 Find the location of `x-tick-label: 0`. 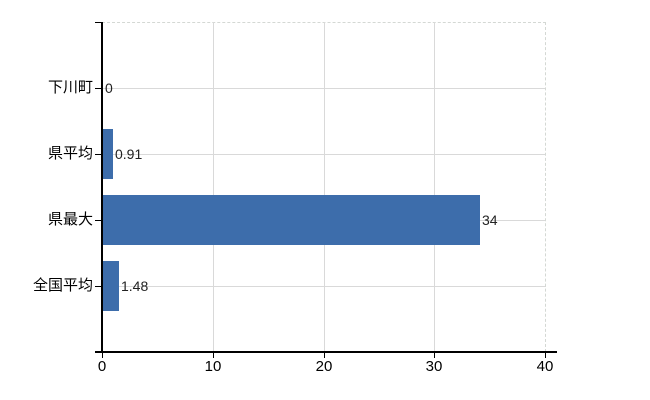

x-tick-label: 0 is located at coordinates (102, 366).